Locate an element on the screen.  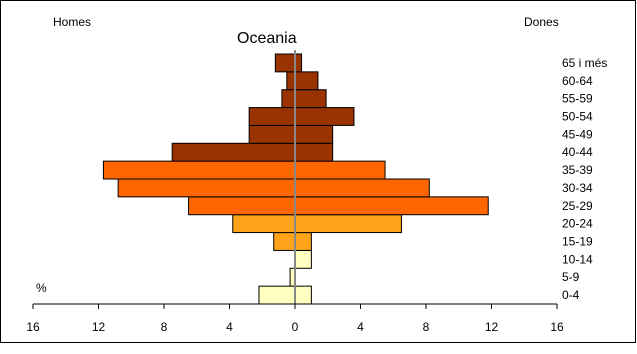
age-label: 60-64 is located at coordinates (577, 81).